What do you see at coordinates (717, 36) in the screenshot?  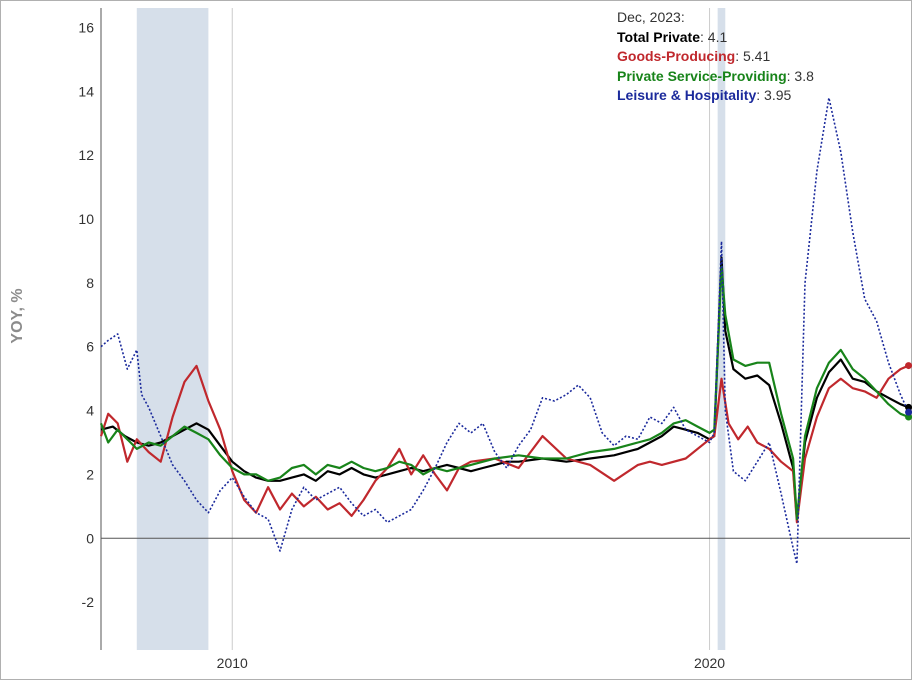 I see `tooltip-series-value: 4.1` at bounding box center [717, 36].